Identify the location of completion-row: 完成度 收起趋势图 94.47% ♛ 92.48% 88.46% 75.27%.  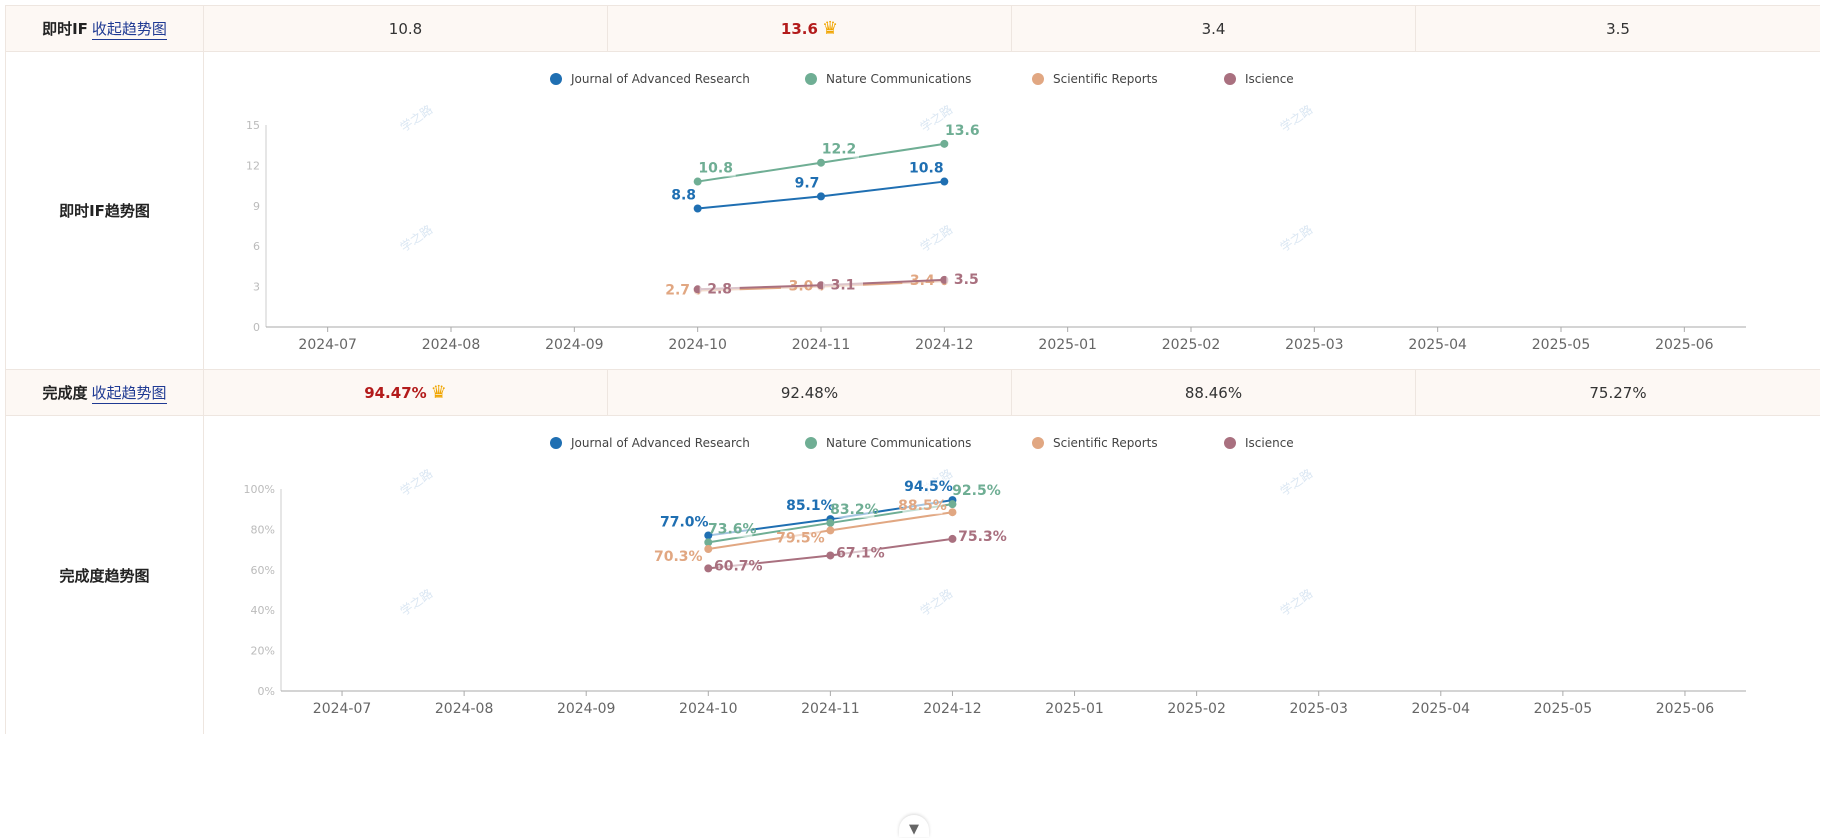
(912, 393).